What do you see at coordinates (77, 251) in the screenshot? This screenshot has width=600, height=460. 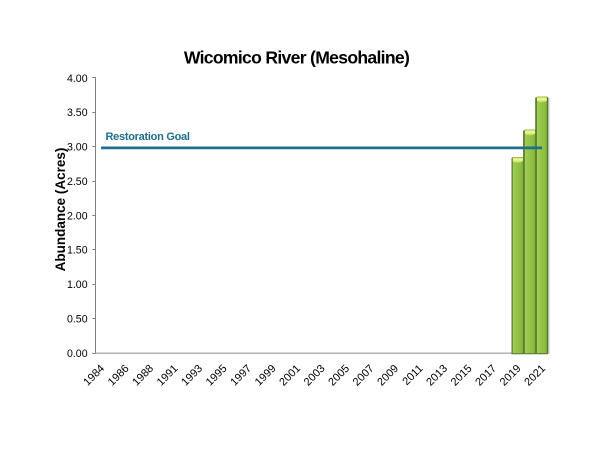 I see `svg-text: 1.50` at bounding box center [77, 251].